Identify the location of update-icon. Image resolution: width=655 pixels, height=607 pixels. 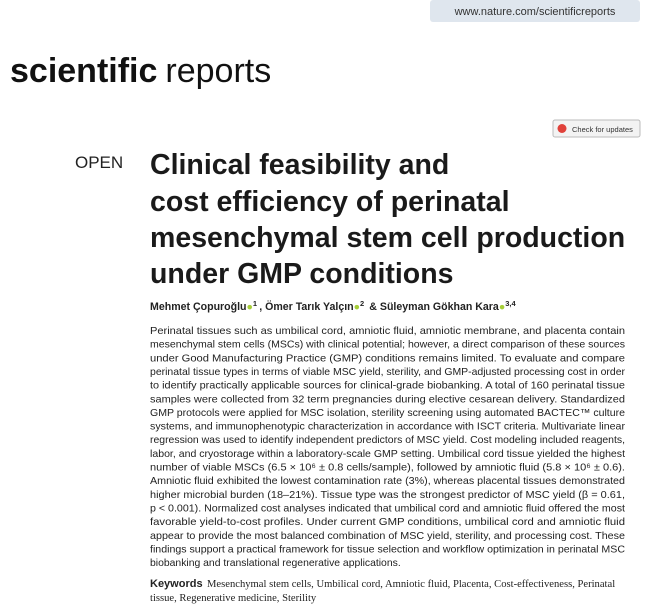
(562, 128).